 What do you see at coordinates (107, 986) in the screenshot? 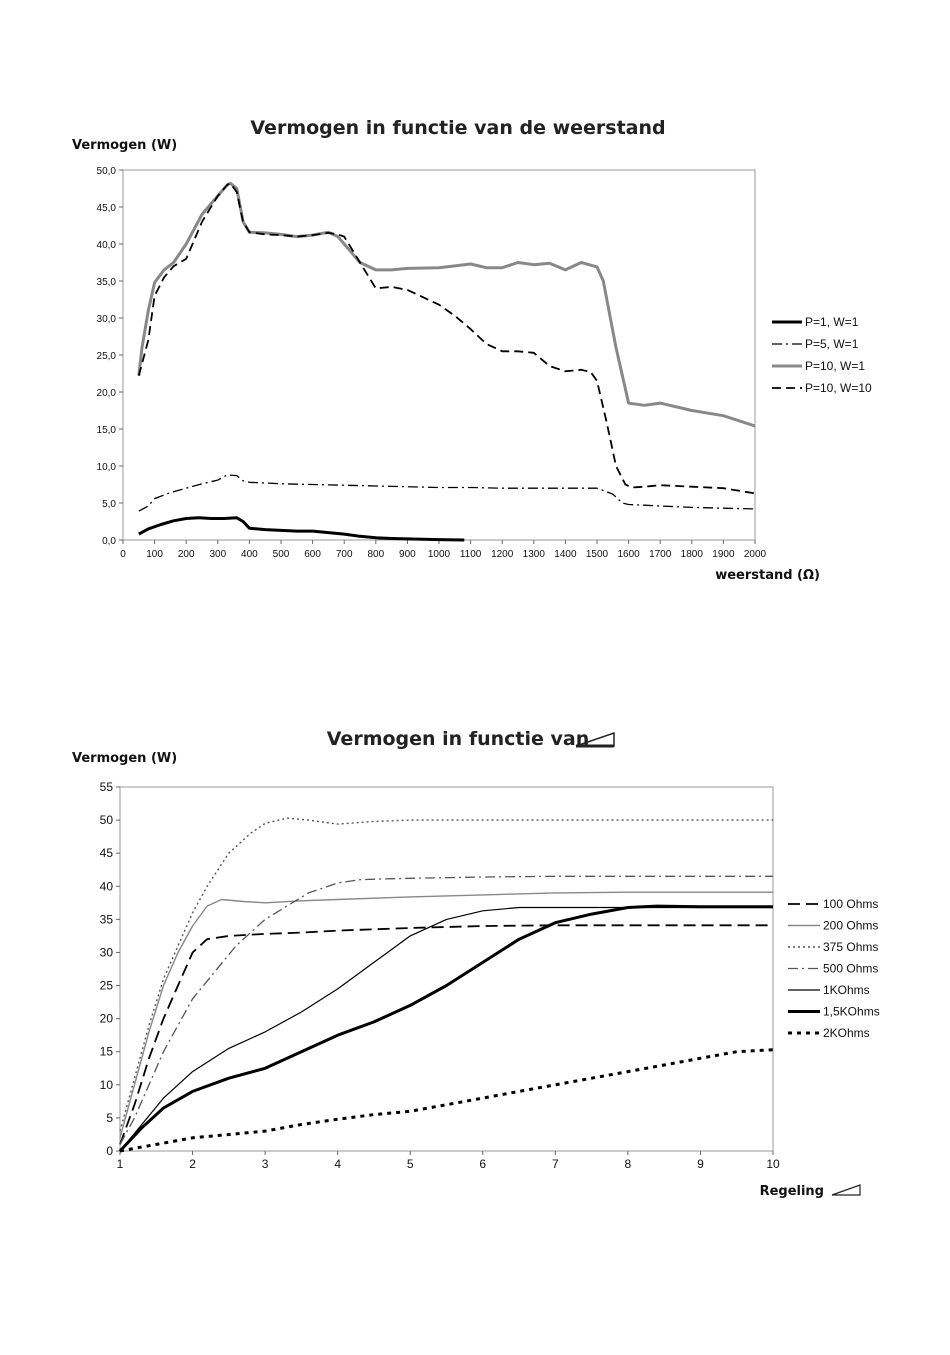
I see `chart-2-y-tick-label: 25` at bounding box center [107, 986].